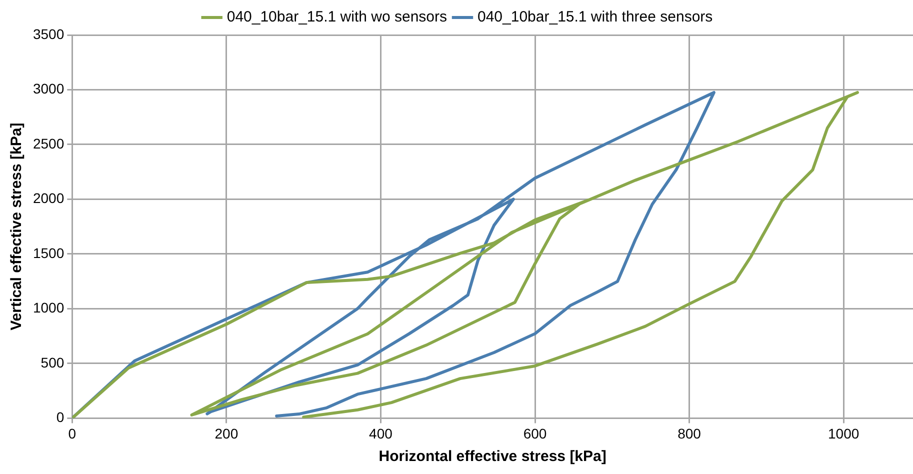  Describe the element at coordinates (48, 88) in the screenshot. I see `y-tick-label: 3000` at that location.